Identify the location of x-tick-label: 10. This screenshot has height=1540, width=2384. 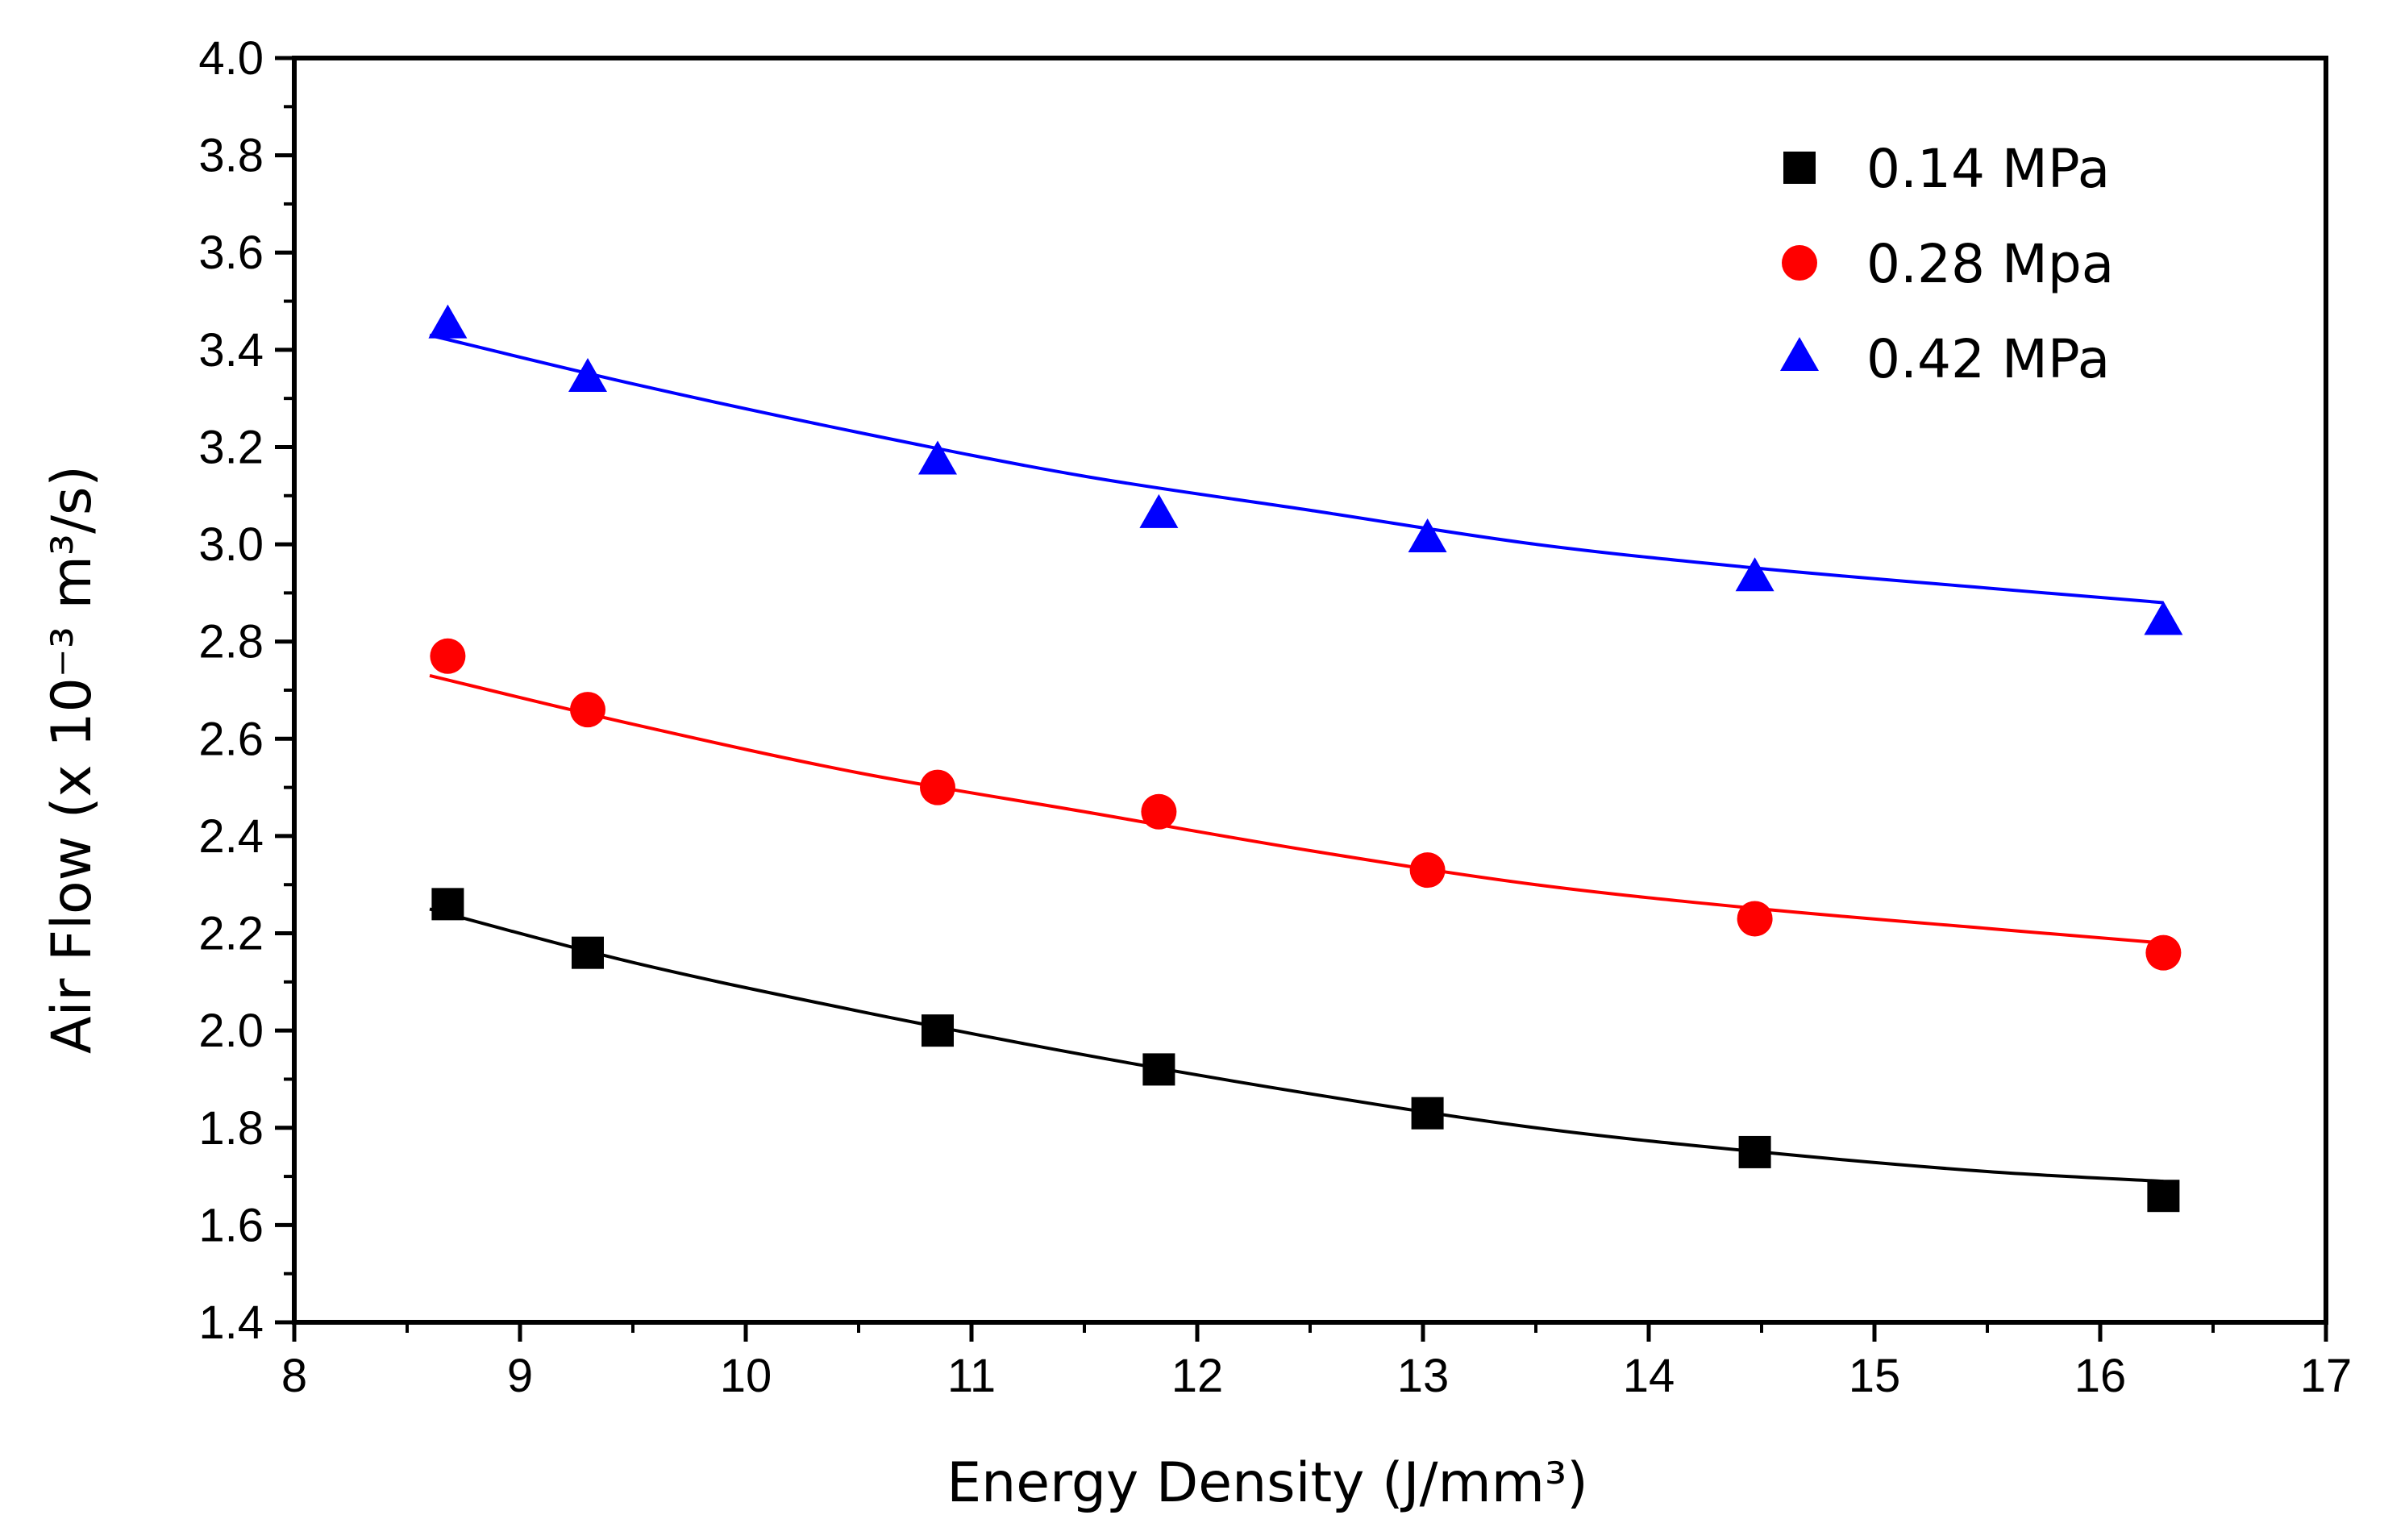
(746, 1376).